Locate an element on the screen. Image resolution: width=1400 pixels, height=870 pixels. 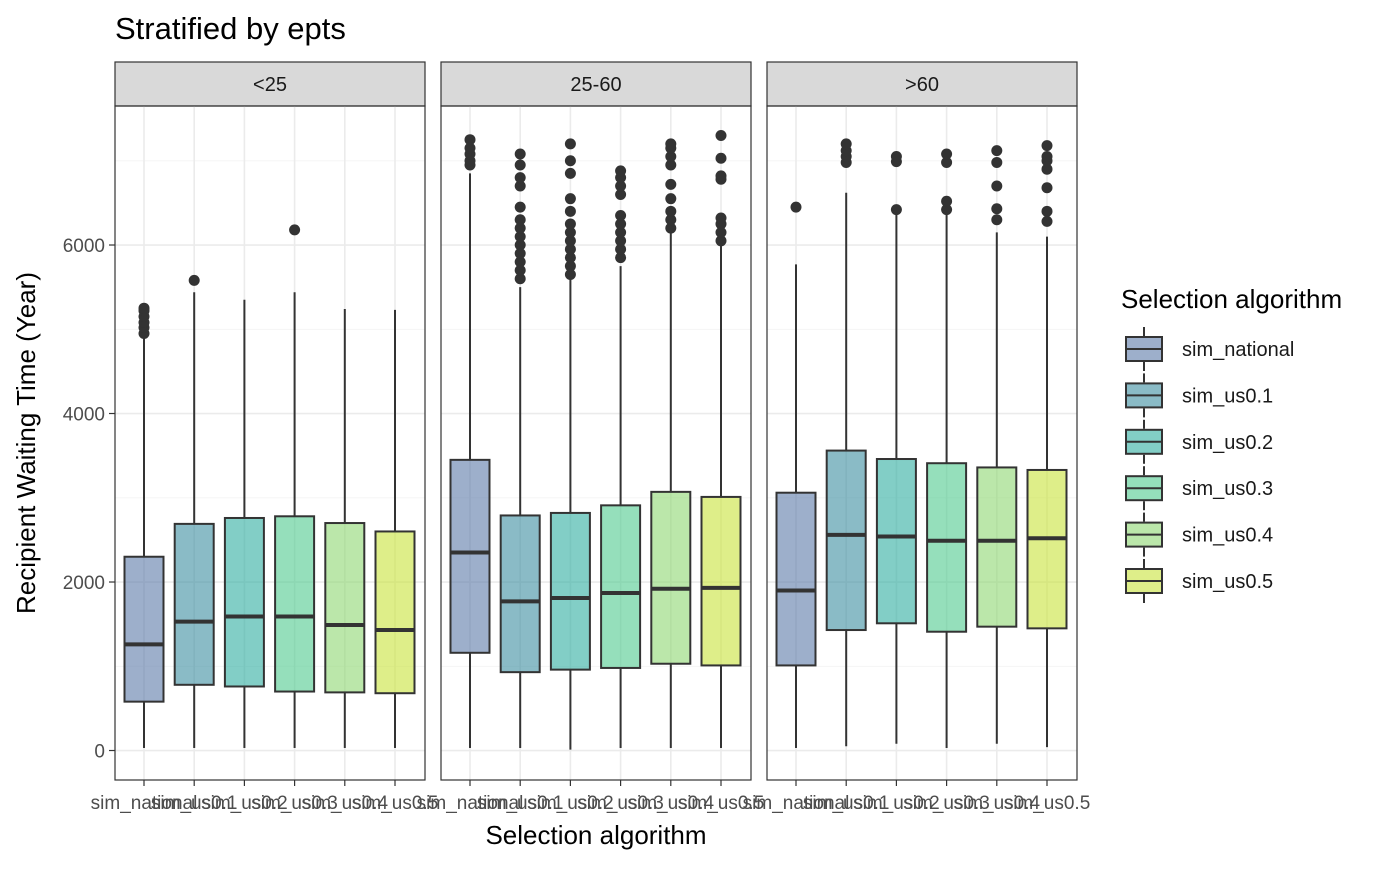
legend-item-sim_us0.1: sim_us0.1 is located at coordinates (1199, 395).